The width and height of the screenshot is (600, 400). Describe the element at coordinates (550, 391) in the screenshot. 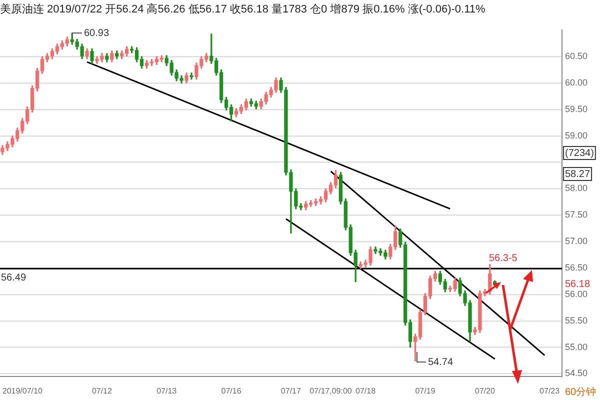

I see `x-tick-label: 07/23` at that location.